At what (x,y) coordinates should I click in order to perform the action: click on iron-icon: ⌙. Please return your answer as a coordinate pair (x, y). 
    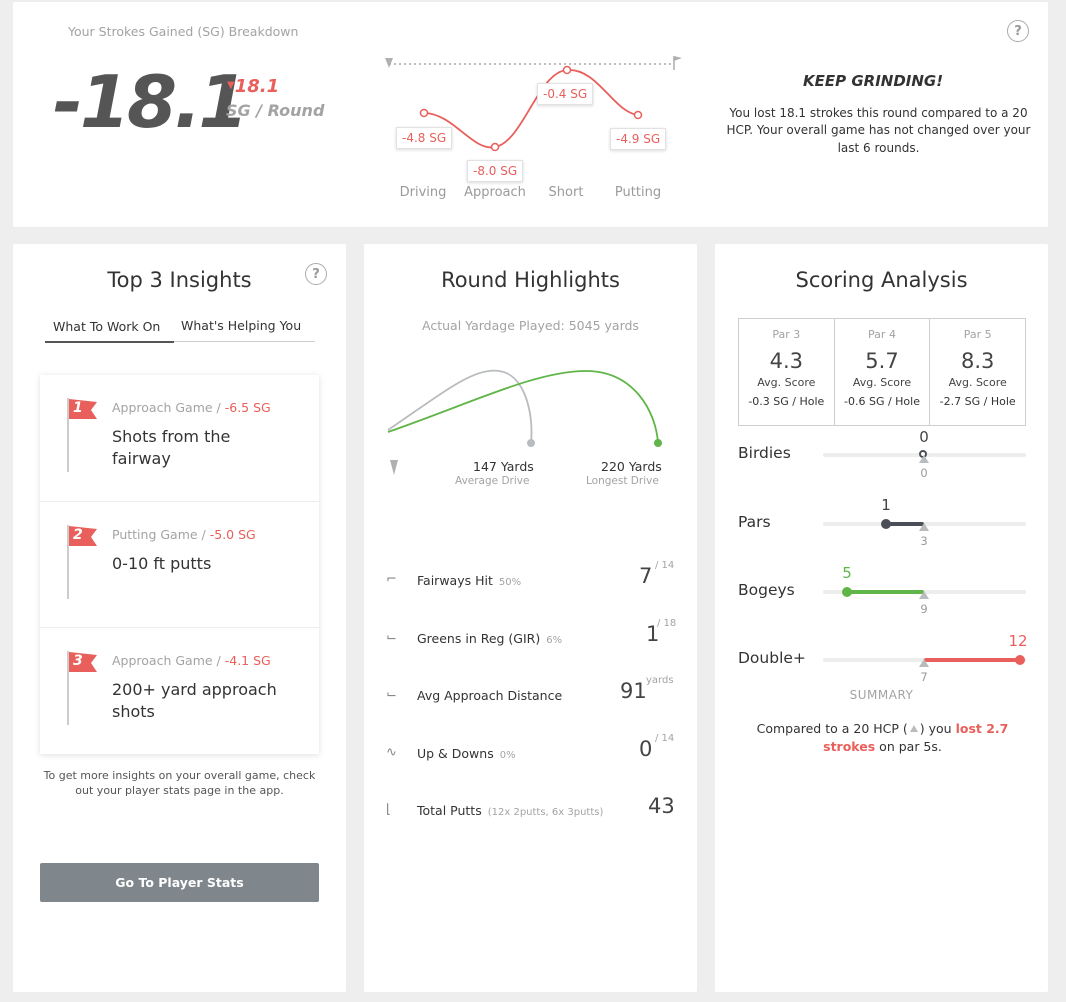
    Looking at the image, I should click on (391, 694).